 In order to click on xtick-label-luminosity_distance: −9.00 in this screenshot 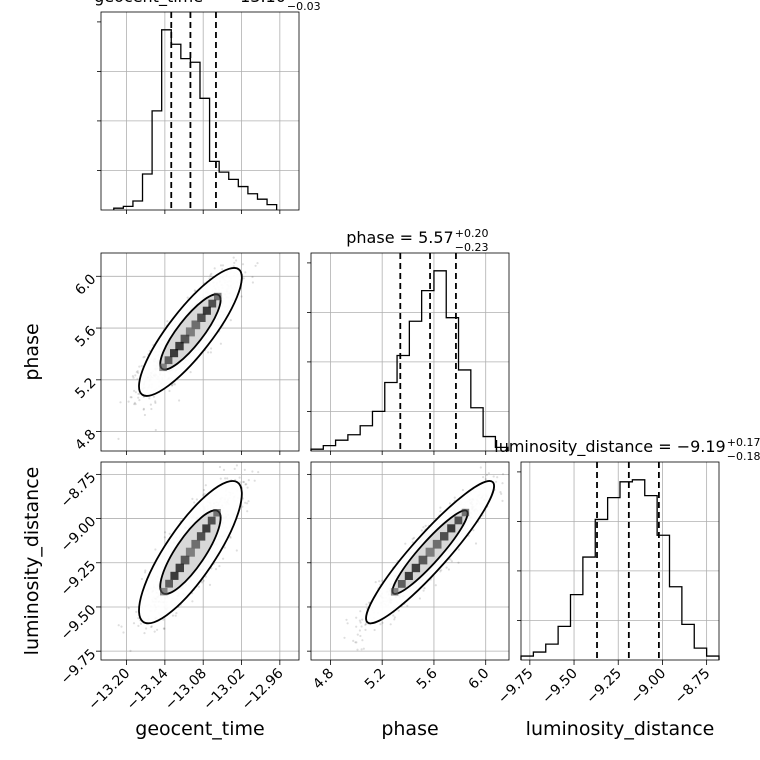, I will do `click(649, 687)`.